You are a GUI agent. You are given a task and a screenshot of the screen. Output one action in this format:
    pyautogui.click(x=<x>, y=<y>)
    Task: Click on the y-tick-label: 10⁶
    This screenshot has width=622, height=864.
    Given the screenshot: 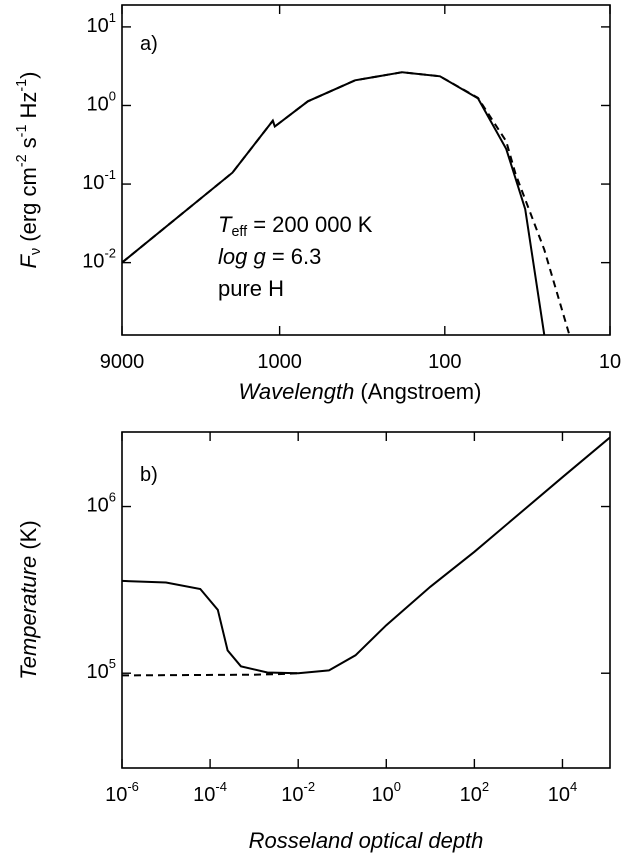 What is the action you would take?
    pyautogui.click(x=101, y=503)
    